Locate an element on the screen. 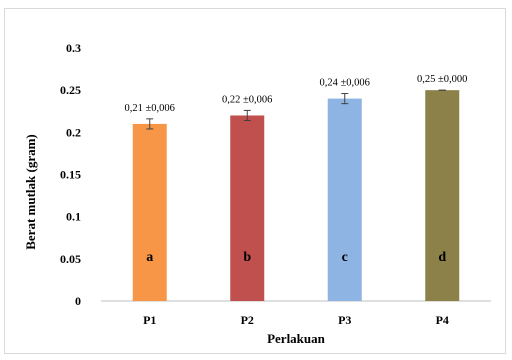 The height and width of the screenshot is (360, 512). significance-letter-p4: d is located at coordinates (442, 257).